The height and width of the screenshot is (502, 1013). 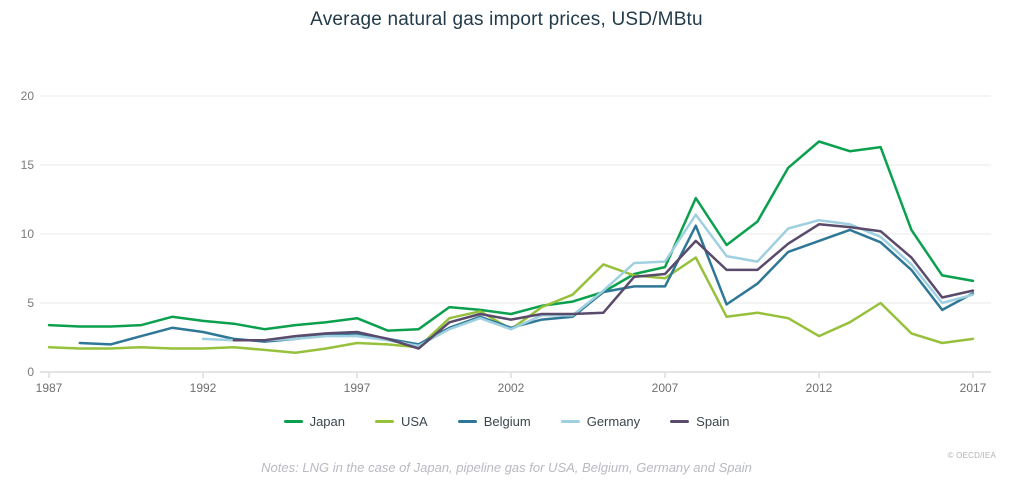 I want to click on x-tick-label: 1987, so click(x=49, y=388).